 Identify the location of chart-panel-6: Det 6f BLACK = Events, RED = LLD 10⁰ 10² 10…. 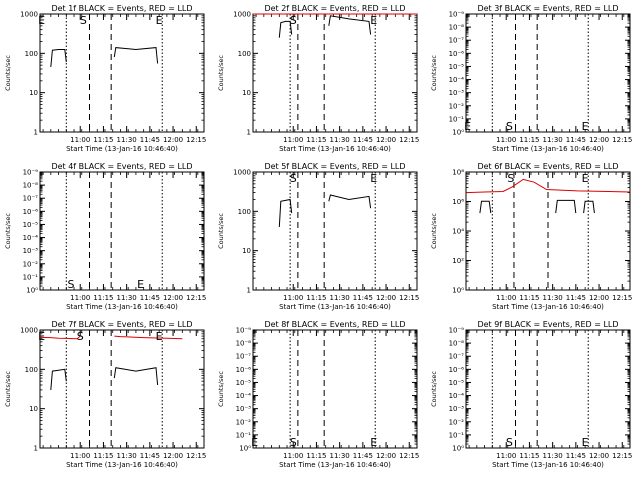
(531, 236).